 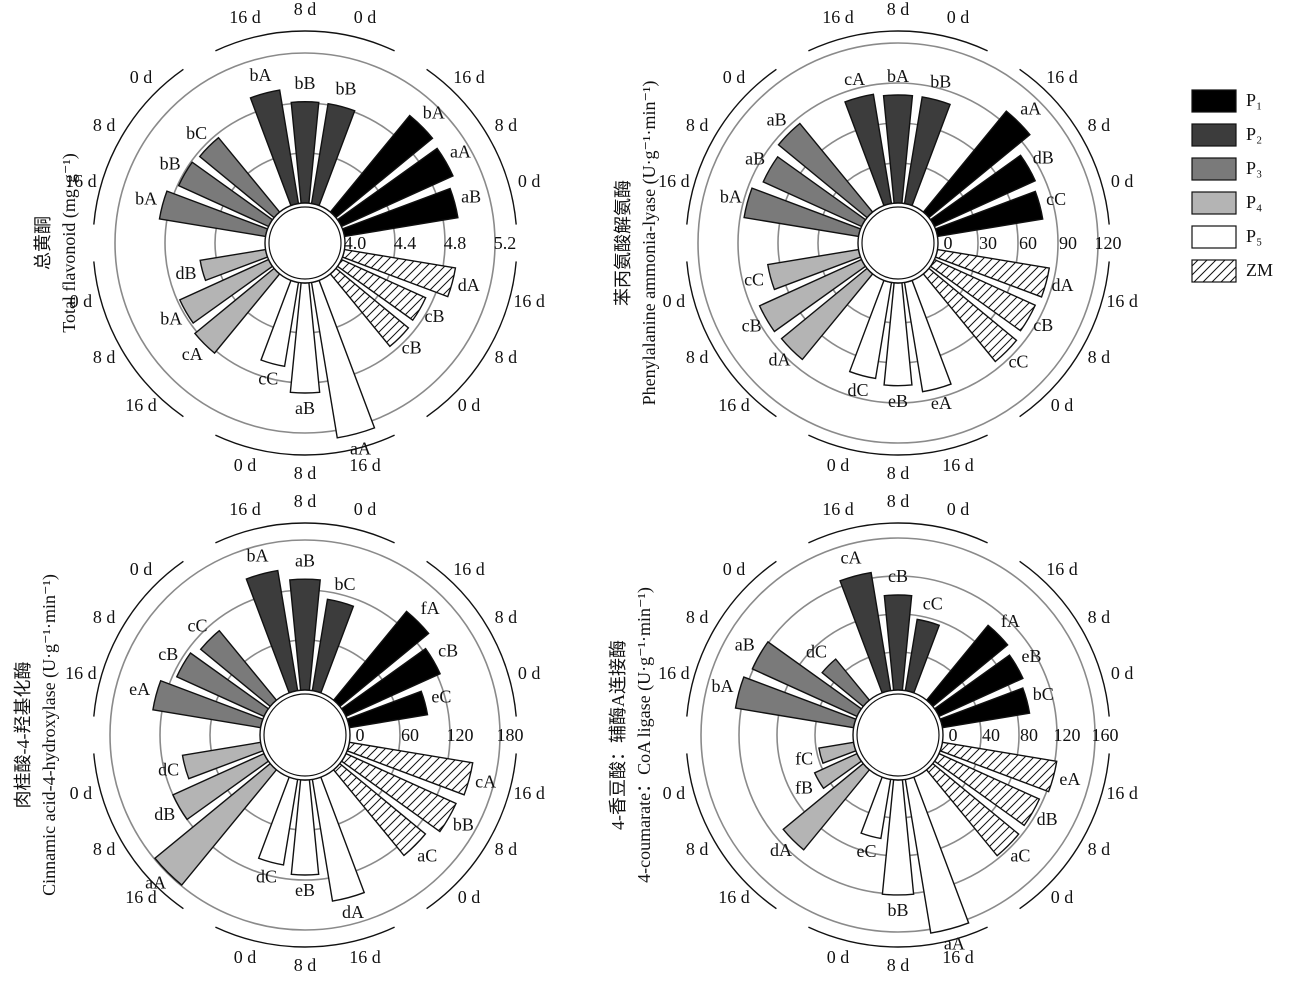 I want to click on significance-letter: fA, so click(x=430, y=608).